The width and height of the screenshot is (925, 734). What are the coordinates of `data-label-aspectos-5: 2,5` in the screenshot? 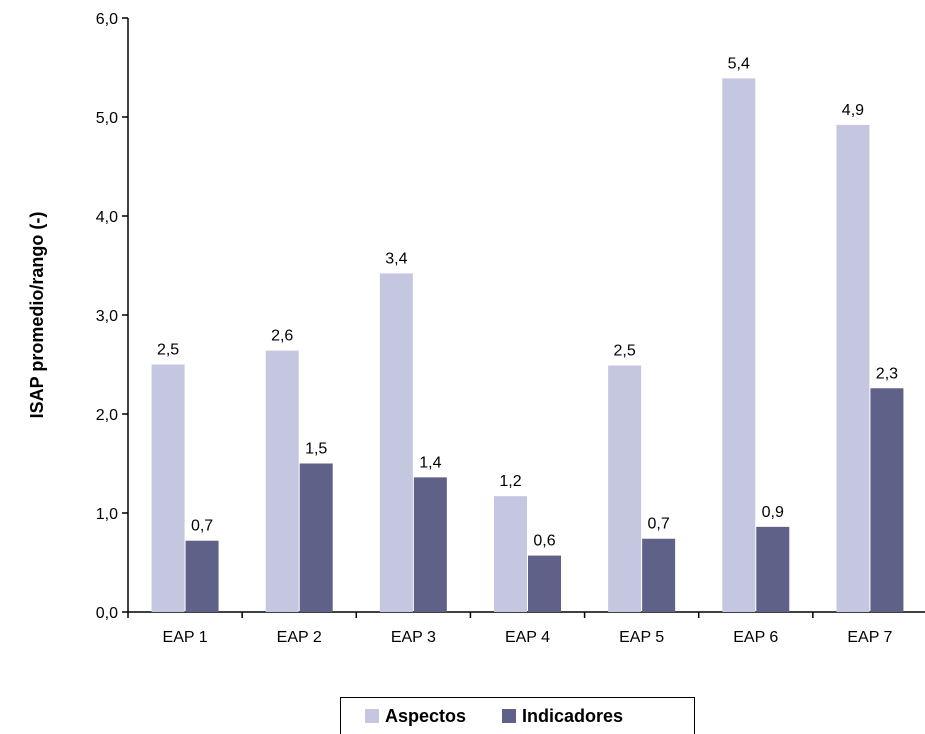 It's located at (625, 350).